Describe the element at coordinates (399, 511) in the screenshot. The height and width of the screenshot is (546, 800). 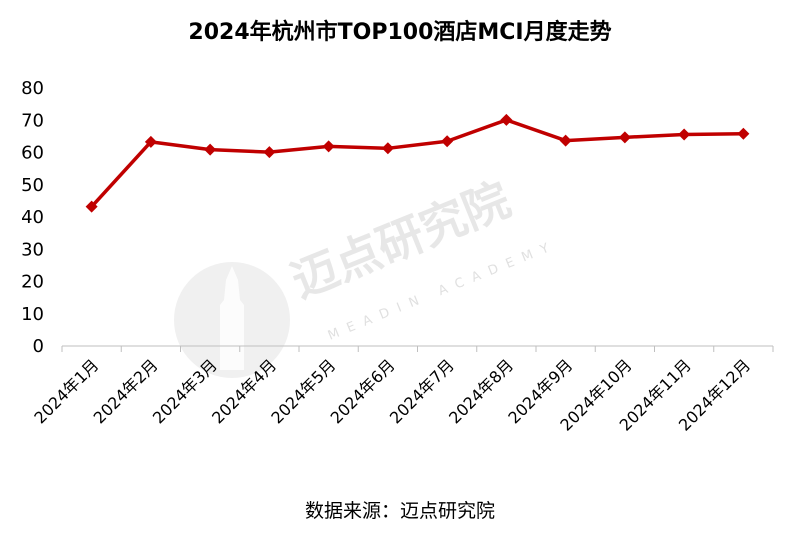
I see `source-note: 数据来源：迈点研究院` at that location.